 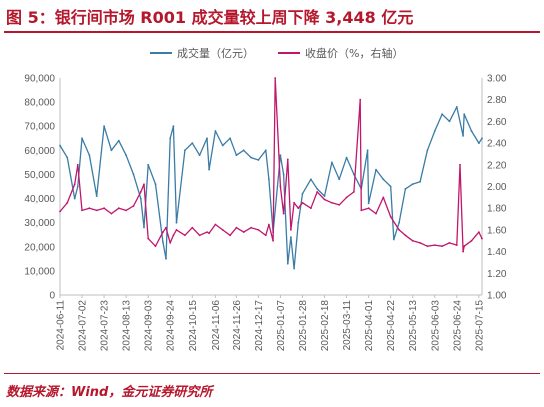 What do you see at coordinates (497, 79) in the screenshot?
I see `y-right-tick-label: 3.00` at bounding box center [497, 79].